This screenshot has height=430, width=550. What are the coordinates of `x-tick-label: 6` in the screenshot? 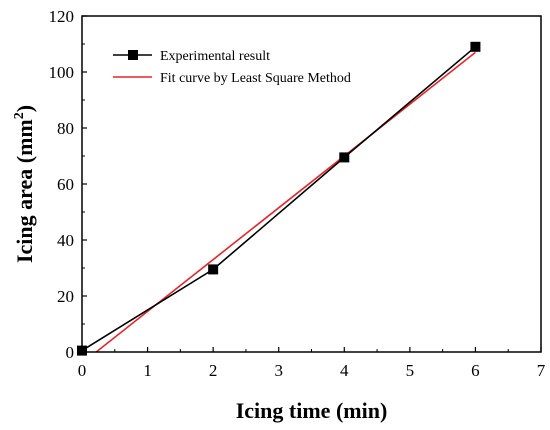 It's located at (475, 370).